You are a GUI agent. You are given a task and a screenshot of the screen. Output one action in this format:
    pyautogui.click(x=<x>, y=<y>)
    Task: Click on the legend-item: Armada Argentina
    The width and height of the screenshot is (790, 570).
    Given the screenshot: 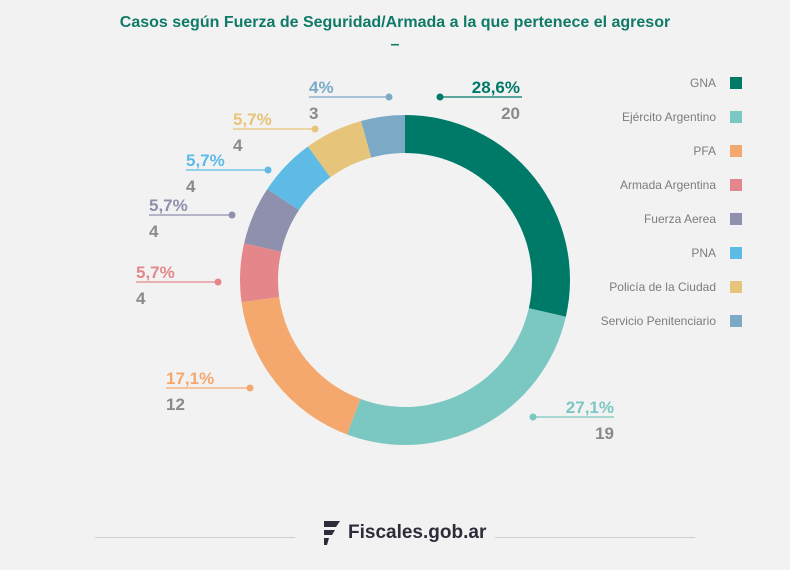 What is the action you would take?
    pyautogui.click(x=671, y=185)
    